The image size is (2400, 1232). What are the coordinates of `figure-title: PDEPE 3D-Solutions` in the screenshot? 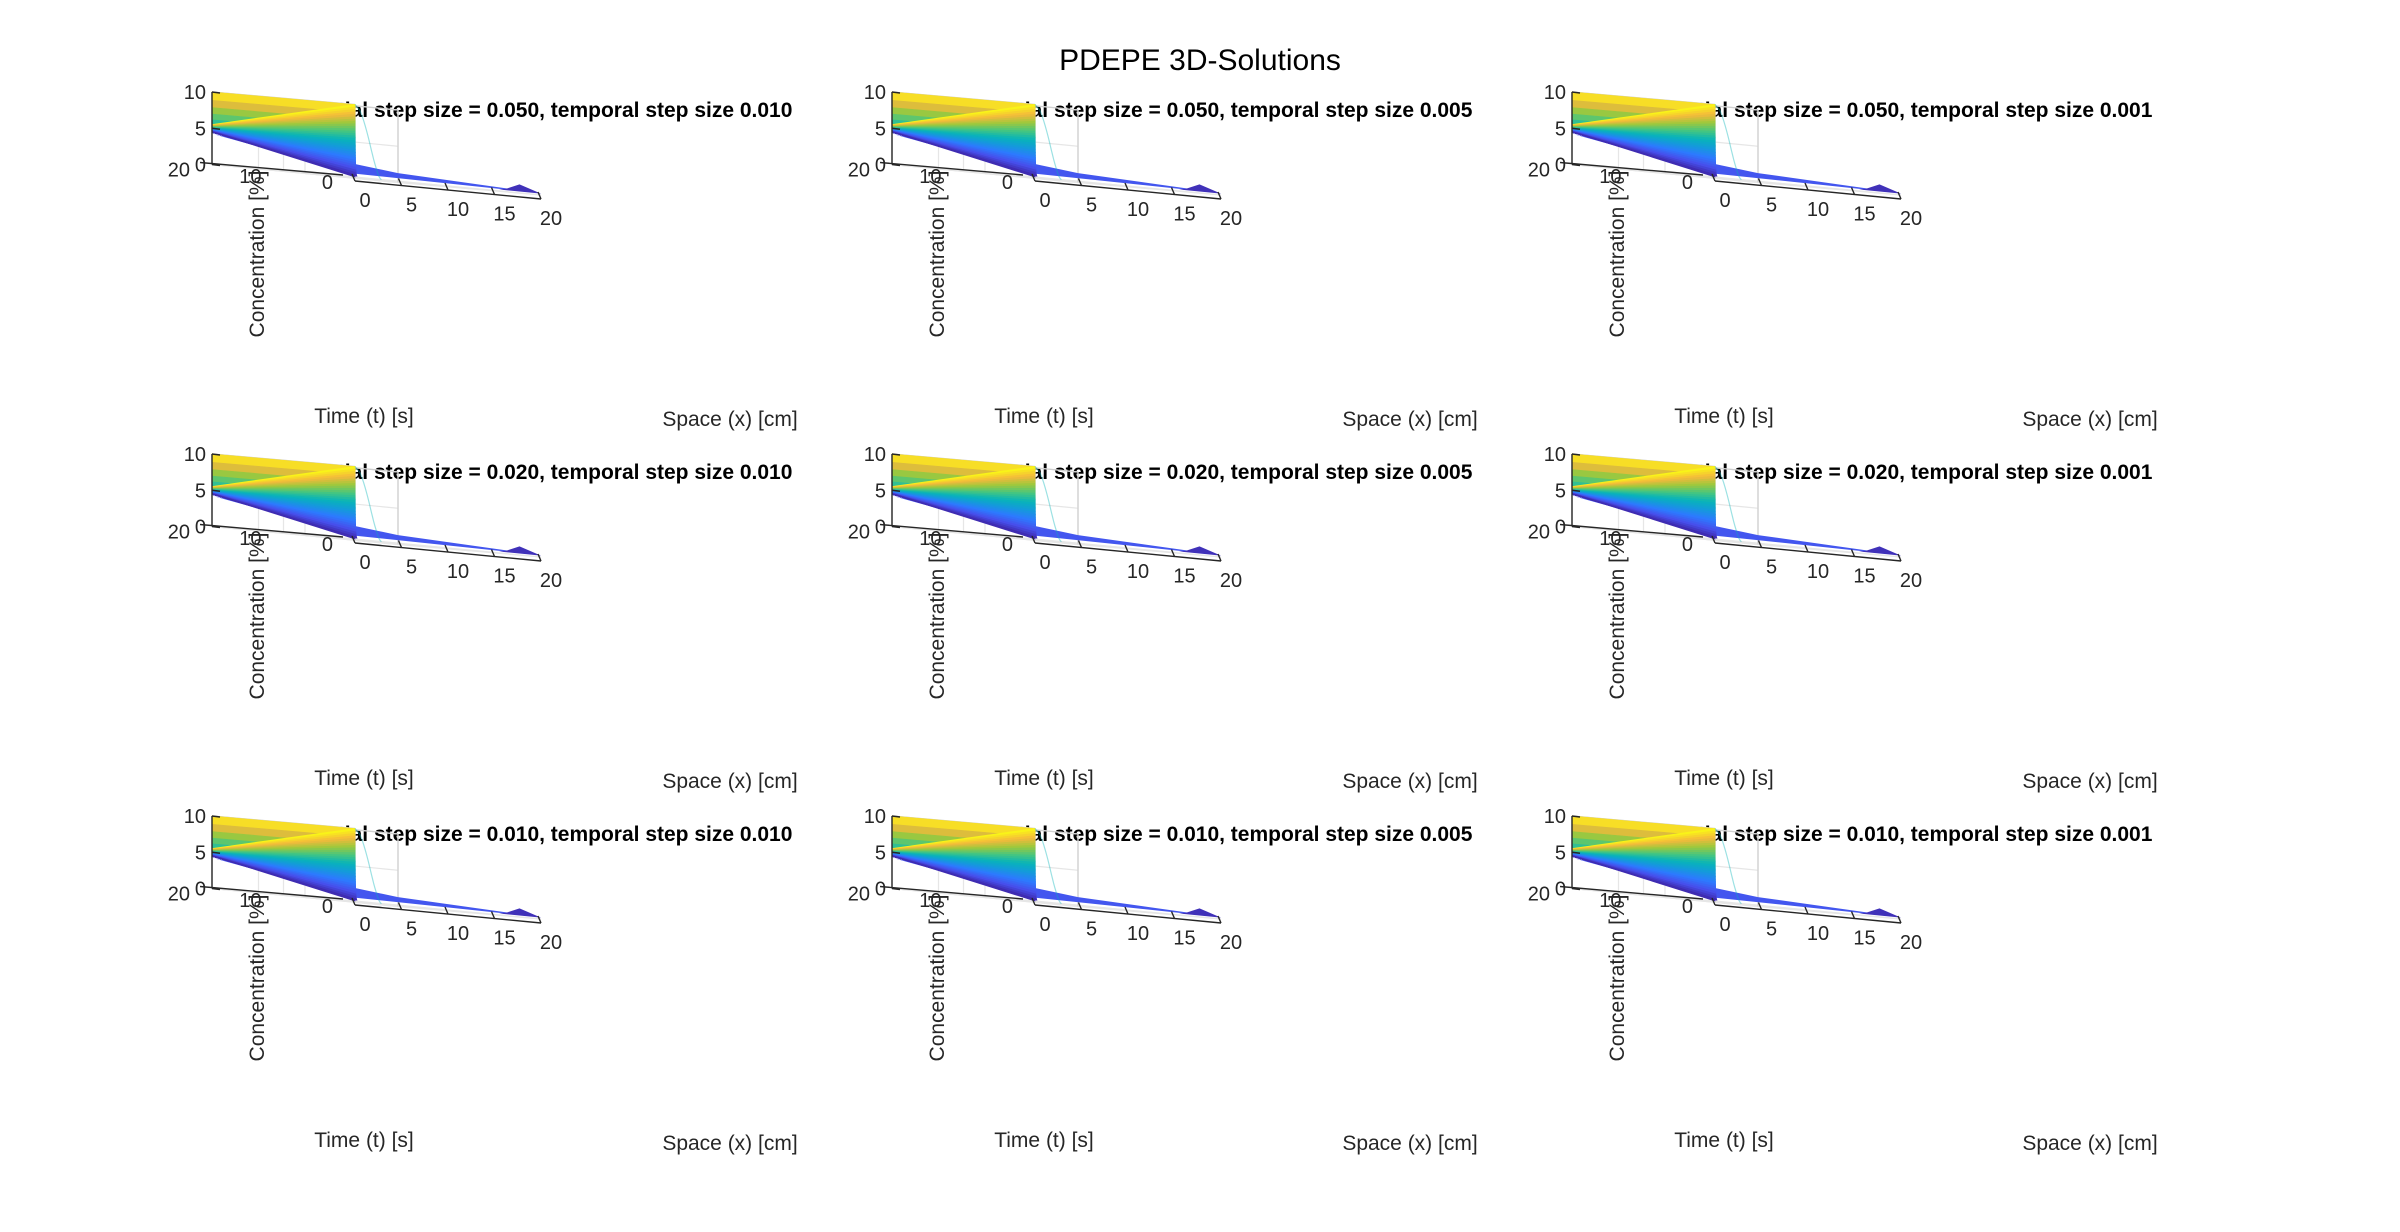 It's located at (1200, 60).